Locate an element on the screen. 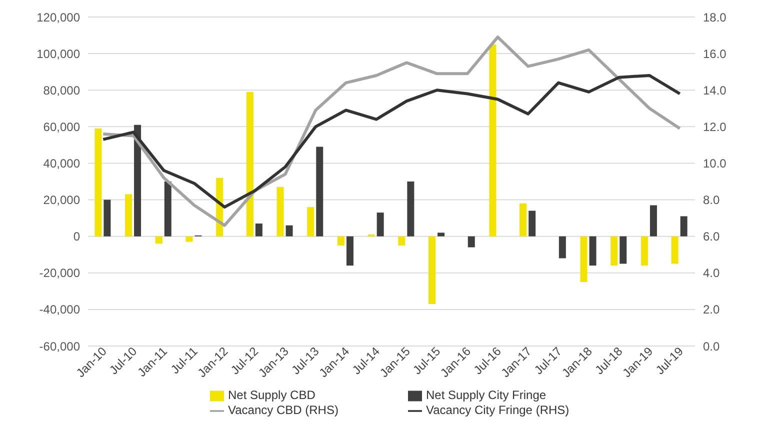  y2-tick-label: 6.0 is located at coordinates (711, 237).